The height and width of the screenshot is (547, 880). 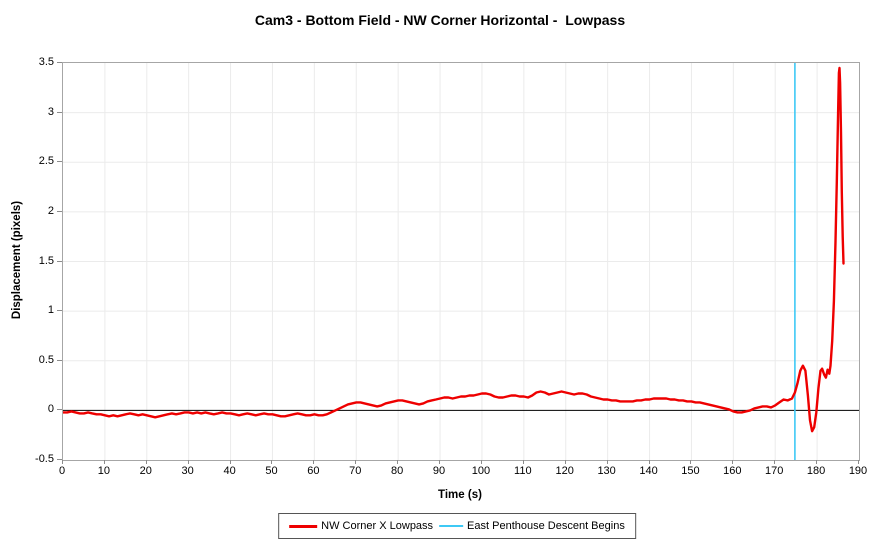 What do you see at coordinates (816, 471) in the screenshot?
I see `x-tick-label: 180` at bounding box center [816, 471].